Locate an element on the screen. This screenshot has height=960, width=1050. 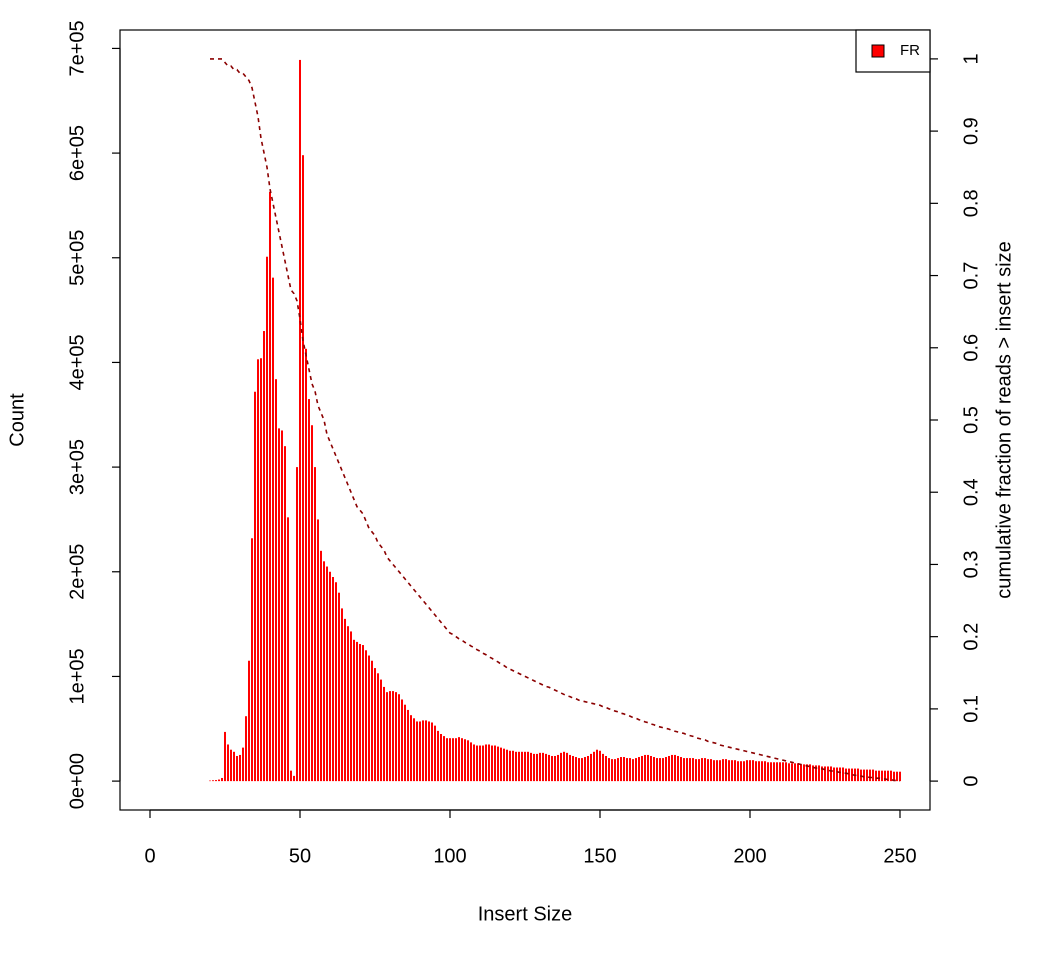
y2-tick-label: 0 is located at coordinates (971, 781).